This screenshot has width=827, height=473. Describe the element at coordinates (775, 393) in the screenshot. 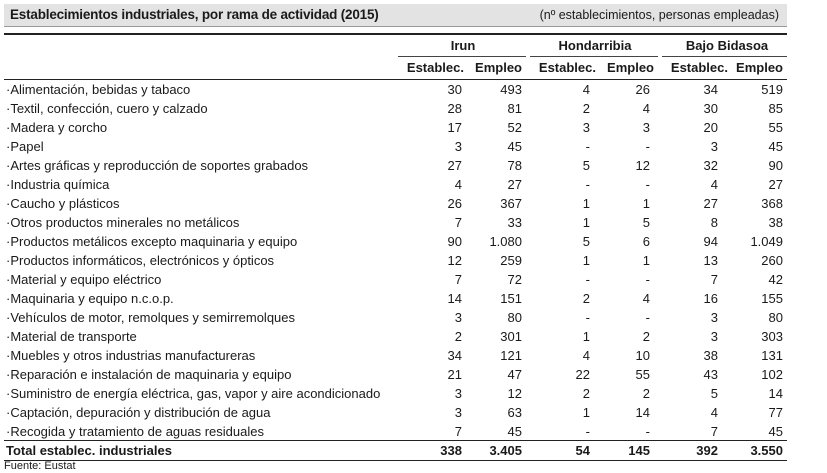

I see `cell-value: 14` at that location.